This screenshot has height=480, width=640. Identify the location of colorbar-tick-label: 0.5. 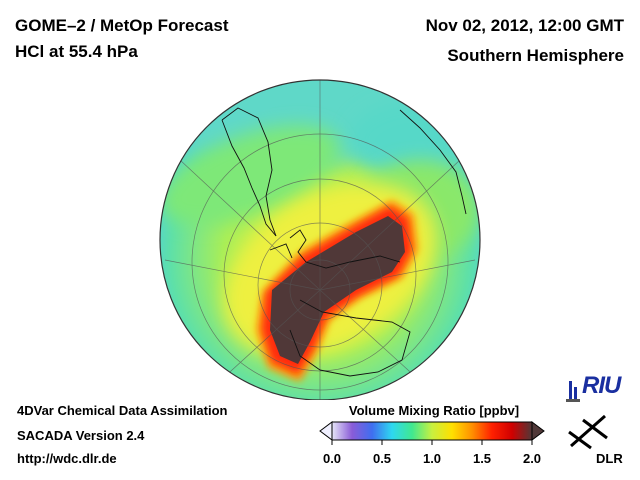
(382, 458).